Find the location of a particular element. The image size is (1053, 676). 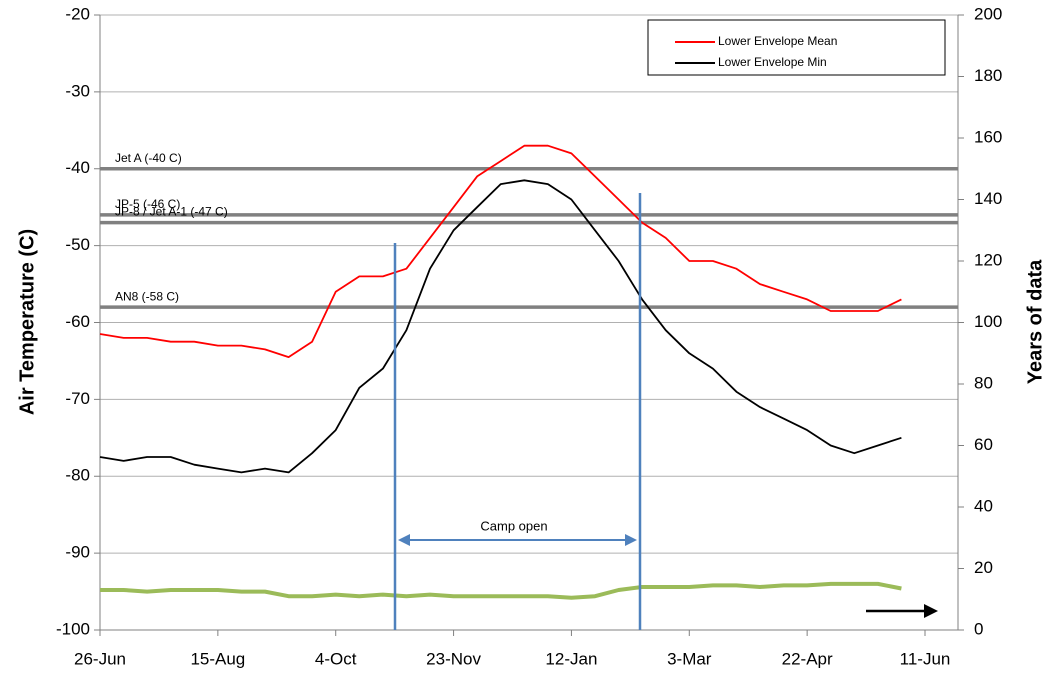

x-tick-label: 4-Oct is located at coordinates (336, 658).